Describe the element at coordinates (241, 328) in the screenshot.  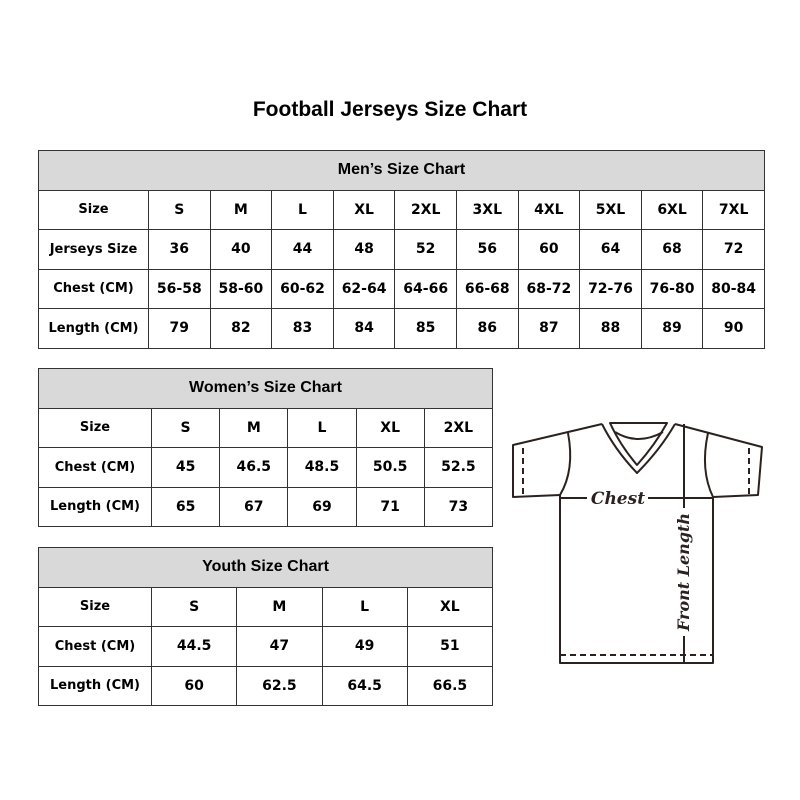
I see `table-cell: 82` at that location.